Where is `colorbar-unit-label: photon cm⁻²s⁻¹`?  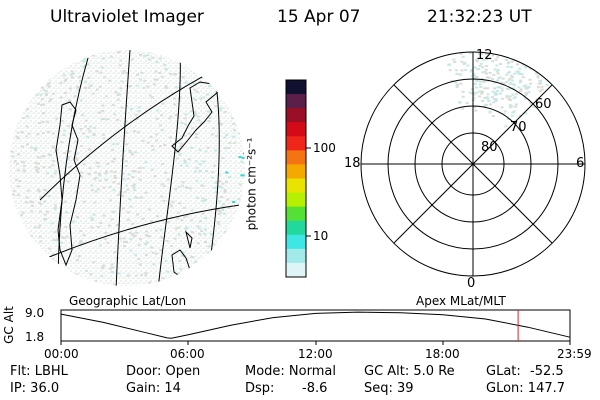
colorbar-unit-label: photon cm⁻²s⁻¹ is located at coordinates (251, 184).